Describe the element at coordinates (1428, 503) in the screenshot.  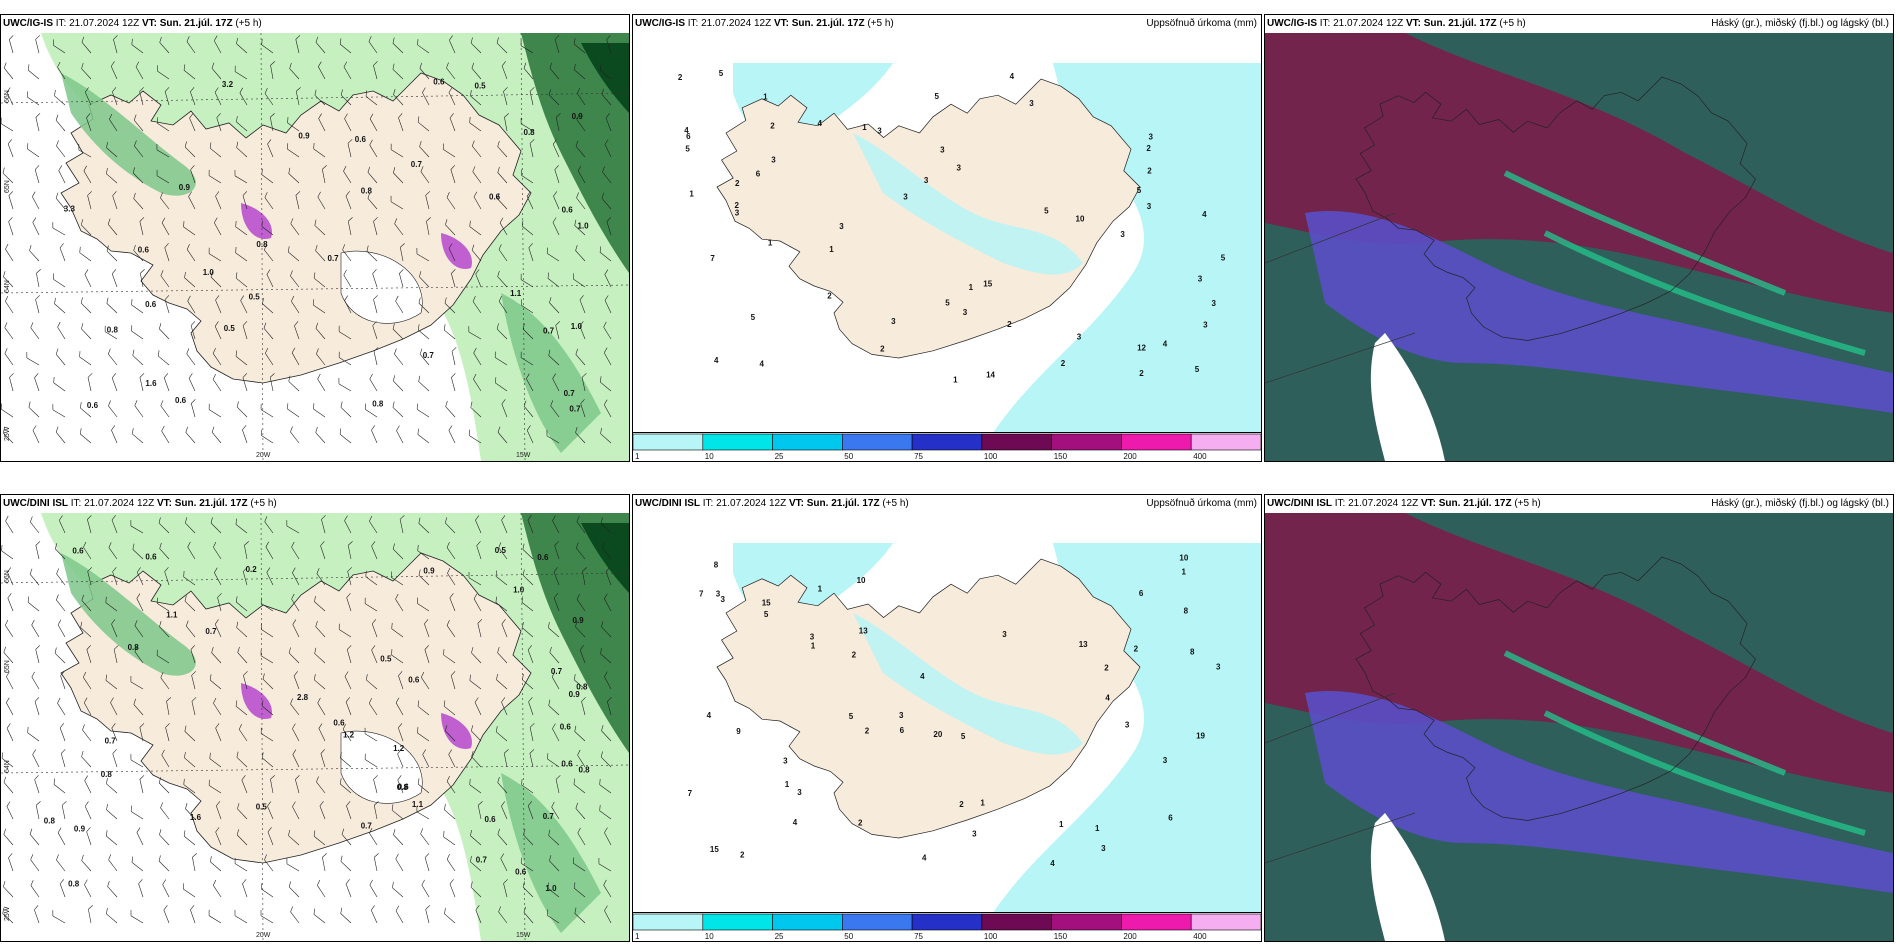
I see `vt-label: VT:` at that location.